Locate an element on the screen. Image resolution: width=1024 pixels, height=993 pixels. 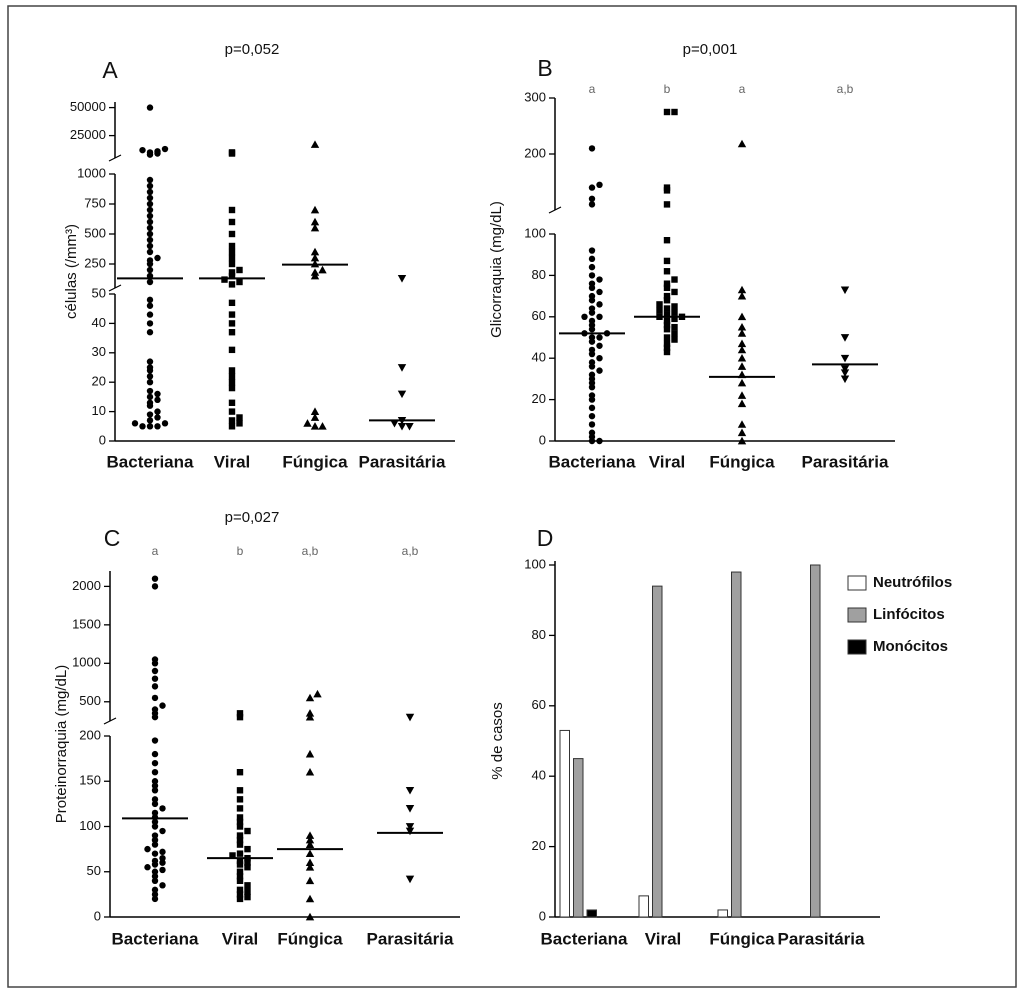
y-tick-label: 1500 is located at coordinates (86, 623).